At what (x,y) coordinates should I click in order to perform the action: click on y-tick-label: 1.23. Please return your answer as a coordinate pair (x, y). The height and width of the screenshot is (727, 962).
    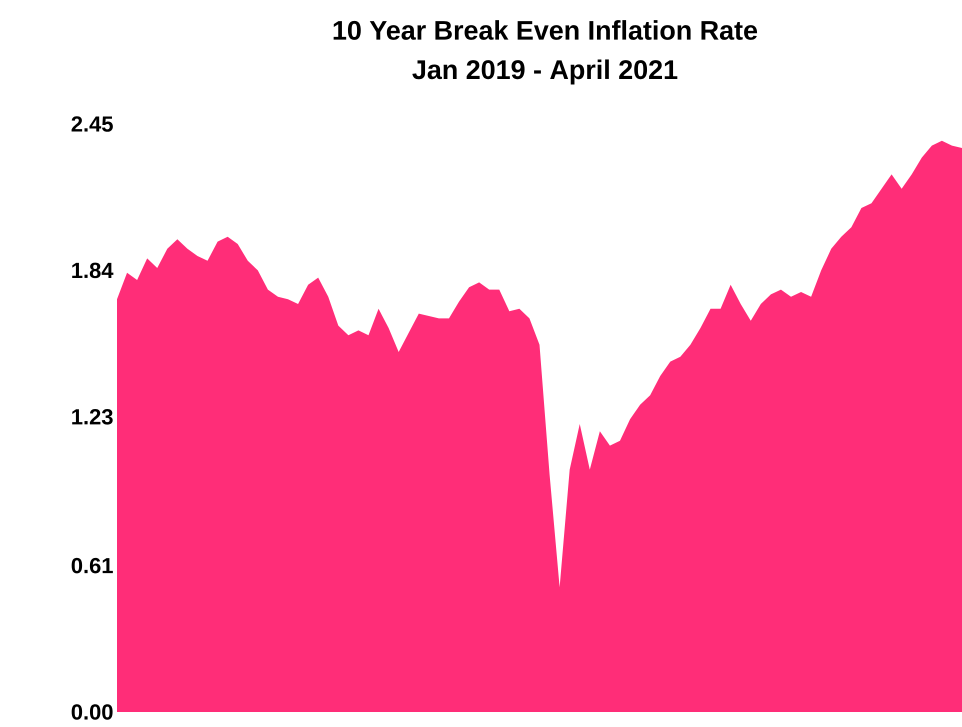
    Looking at the image, I should click on (92, 417).